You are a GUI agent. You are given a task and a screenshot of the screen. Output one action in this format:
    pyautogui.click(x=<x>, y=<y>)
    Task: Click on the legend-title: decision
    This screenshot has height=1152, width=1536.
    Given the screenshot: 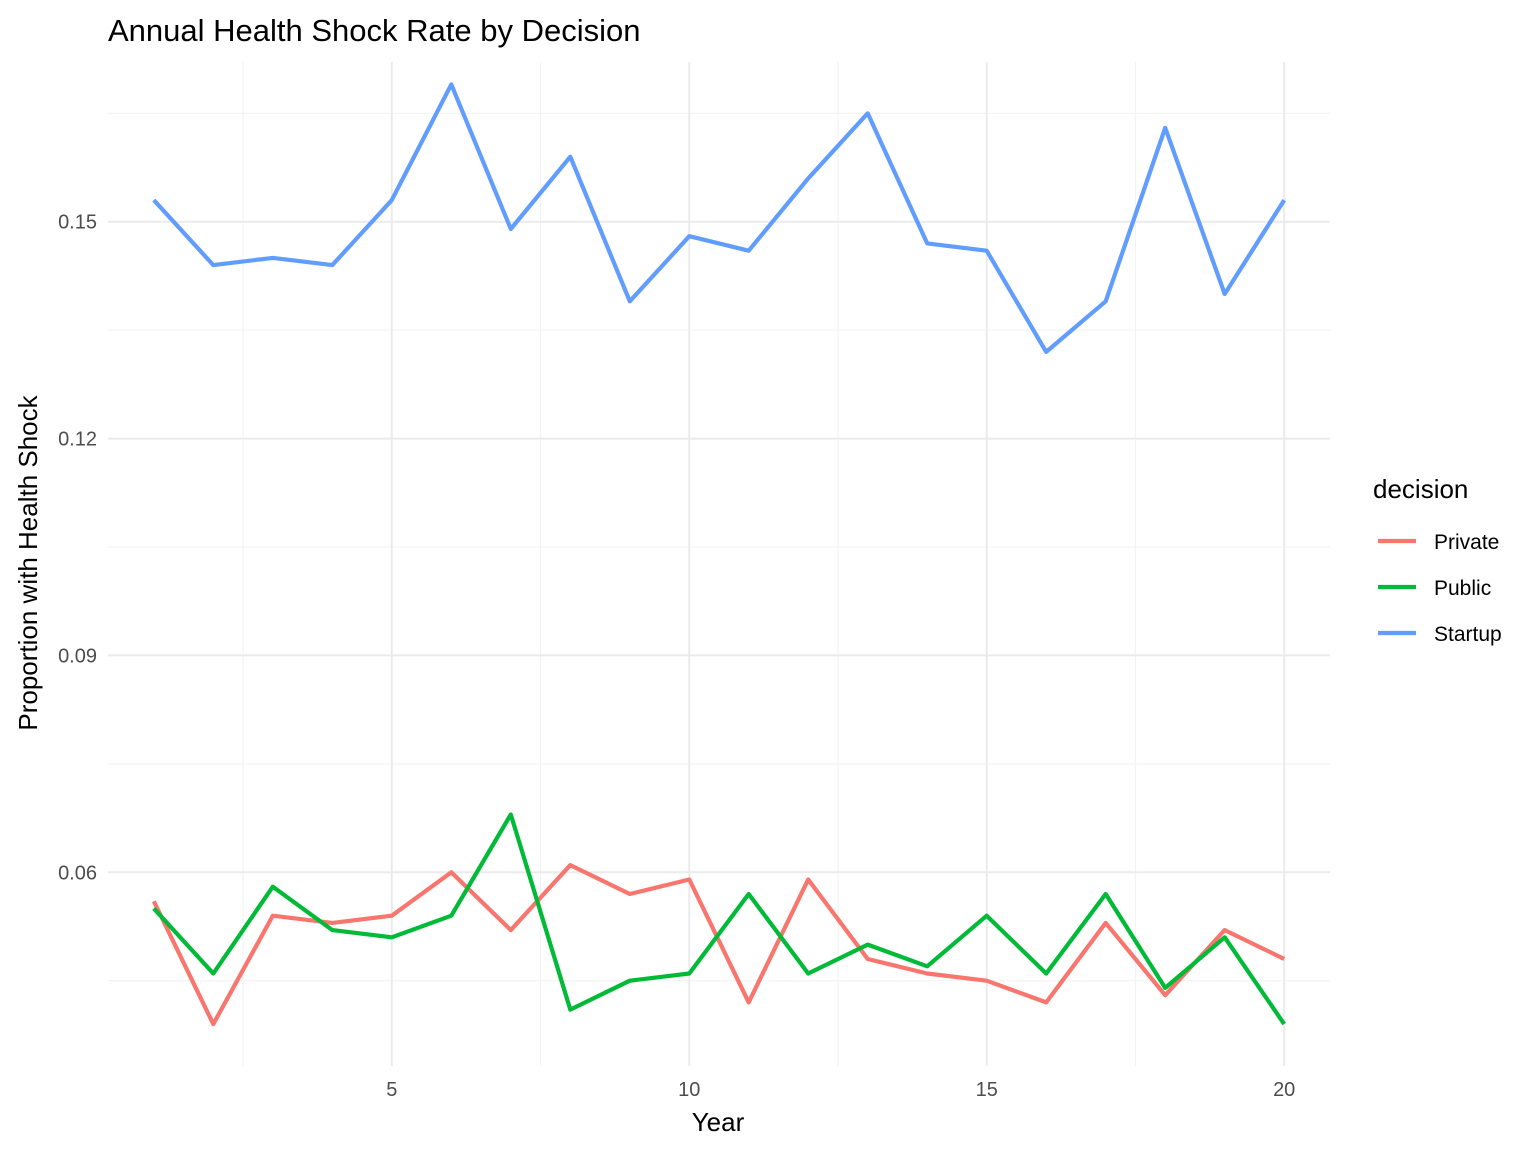 What is the action you would take?
    pyautogui.click(x=1420, y=489)
    